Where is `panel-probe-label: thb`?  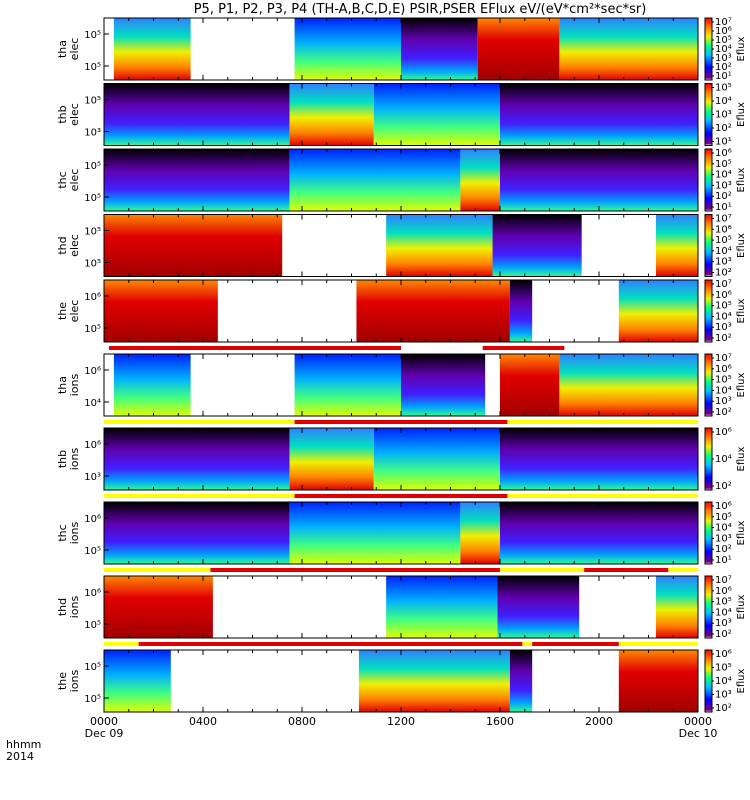
panel-probe-label: thb is located at coordinates (62, 459).